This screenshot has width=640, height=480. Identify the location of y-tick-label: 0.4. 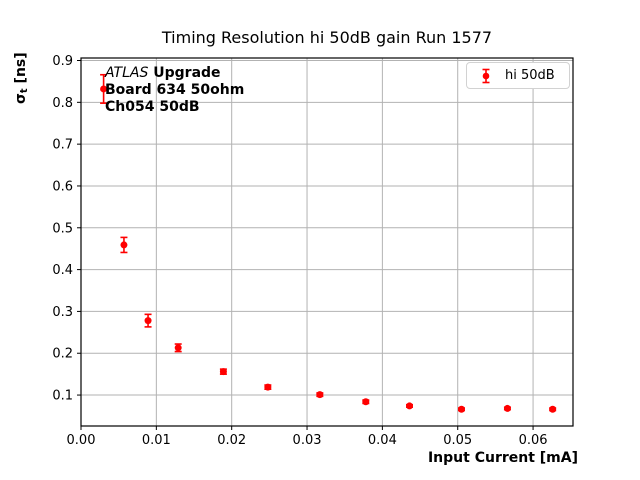
(62, 270).